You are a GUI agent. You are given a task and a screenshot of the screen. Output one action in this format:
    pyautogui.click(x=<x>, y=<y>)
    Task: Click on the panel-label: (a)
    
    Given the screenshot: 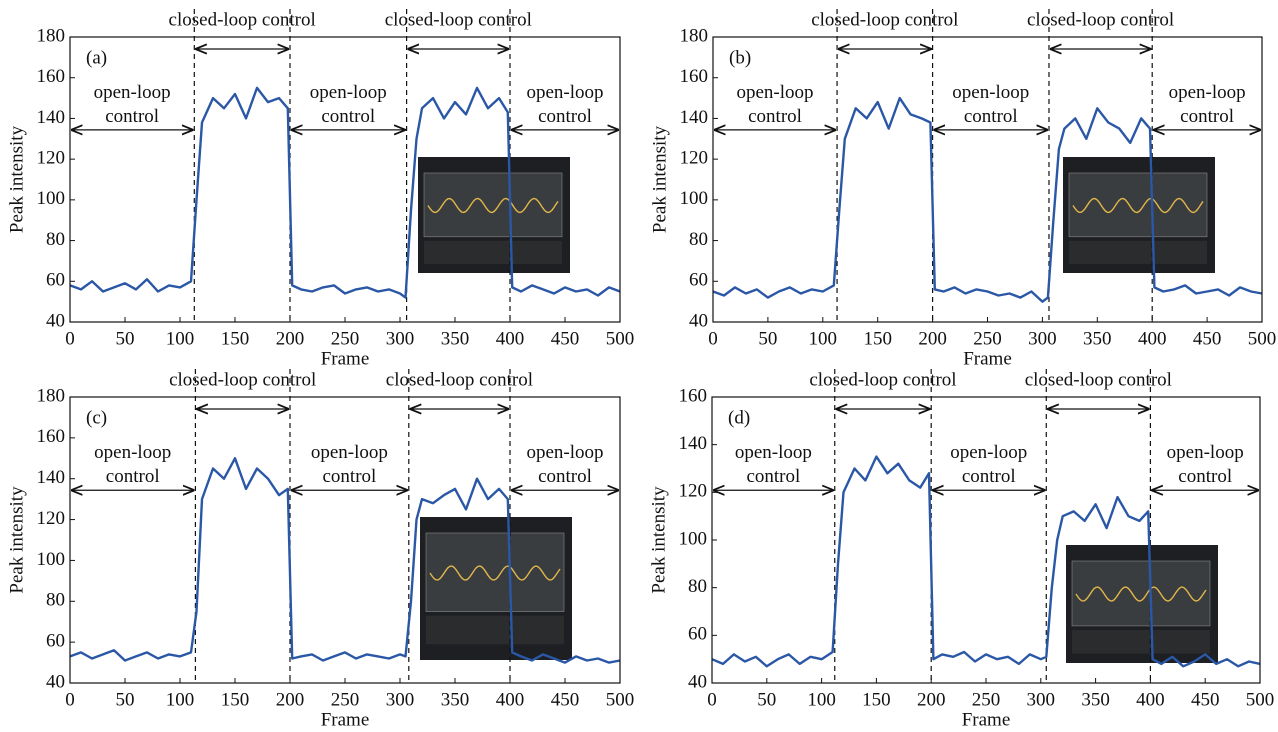 What is the action you would take?
    pyautogui.click(x=96, y=57)
    